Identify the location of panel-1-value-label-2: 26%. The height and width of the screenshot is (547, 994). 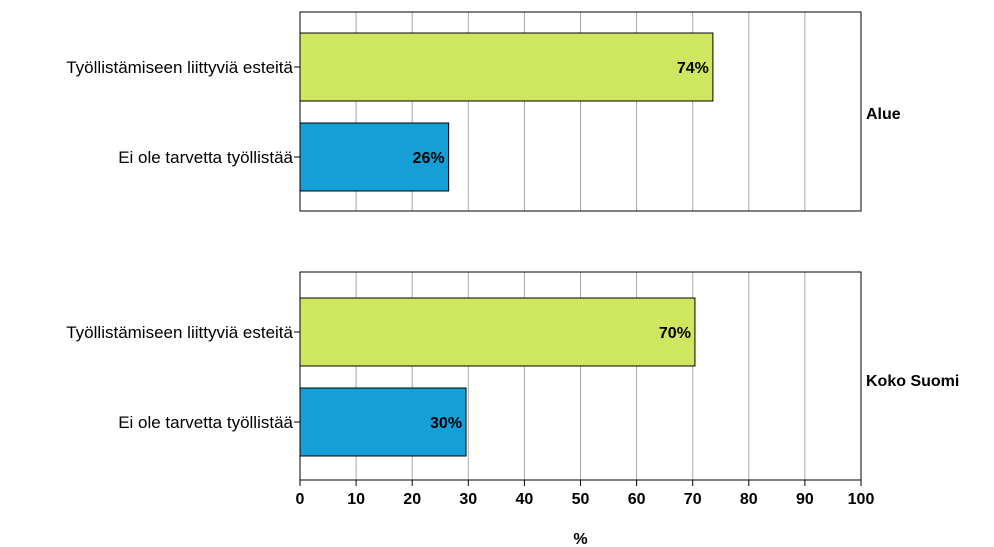
(429, 158).